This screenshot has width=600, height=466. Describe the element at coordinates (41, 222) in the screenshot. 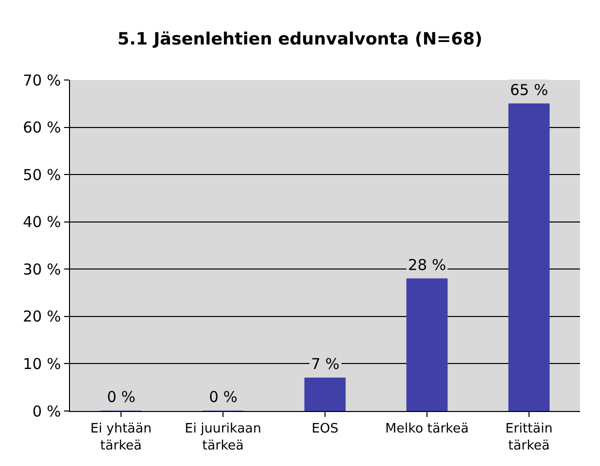

I see `y-tick-label: 40 %` at that location.